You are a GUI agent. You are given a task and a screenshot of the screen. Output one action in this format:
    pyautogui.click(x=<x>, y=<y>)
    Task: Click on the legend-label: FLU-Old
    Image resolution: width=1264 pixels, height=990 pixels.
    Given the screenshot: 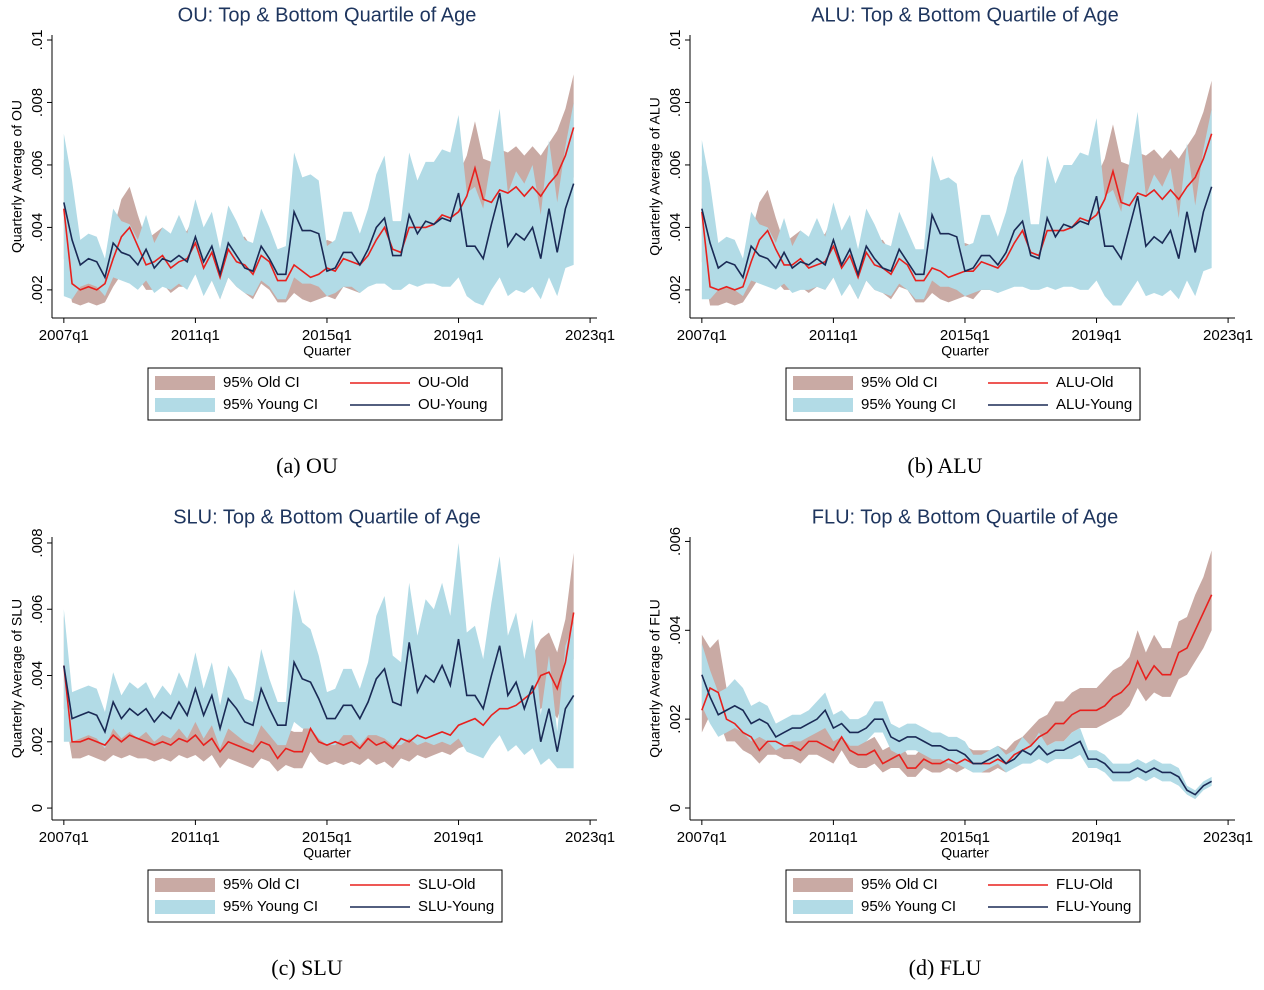 What is the action you would take?
    pyautogui.click(x=1084, y=884)
    